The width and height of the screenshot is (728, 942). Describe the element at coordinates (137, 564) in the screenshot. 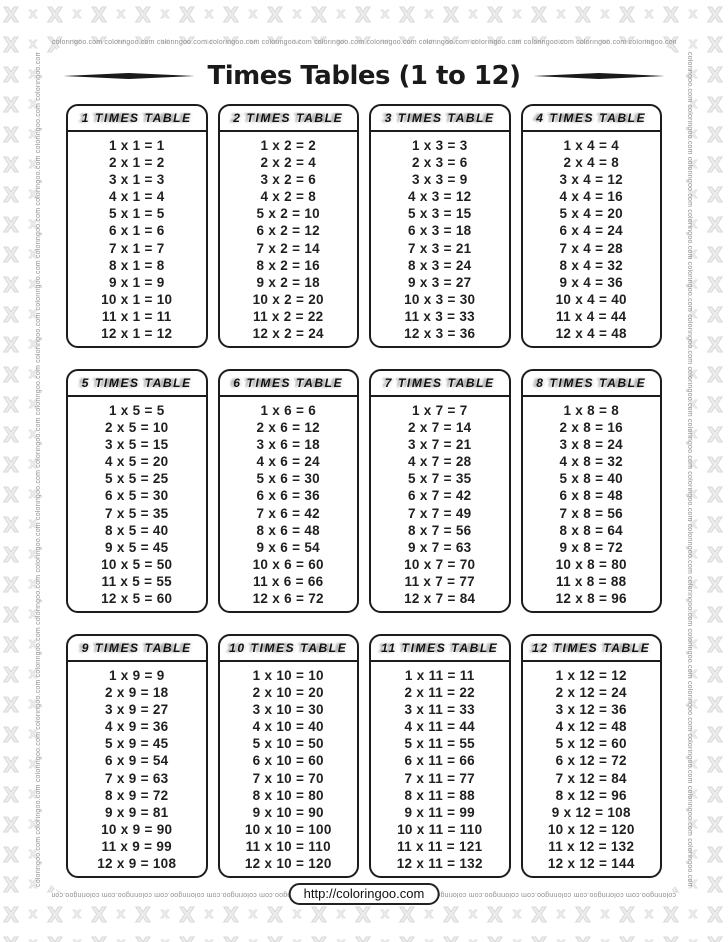

I see `equation-row: 10 x 5 = 50` at that location.